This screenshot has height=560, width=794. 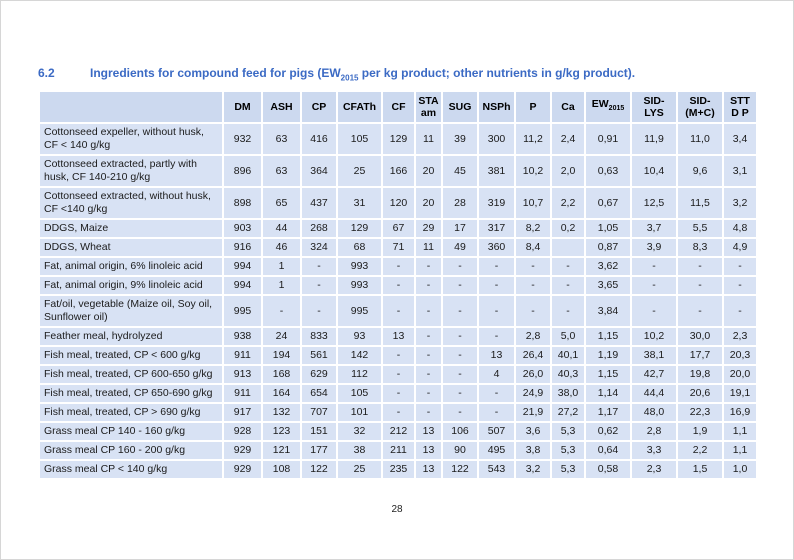 I want to click on value-cell-nsph: 495, so click(x=496, y=450).